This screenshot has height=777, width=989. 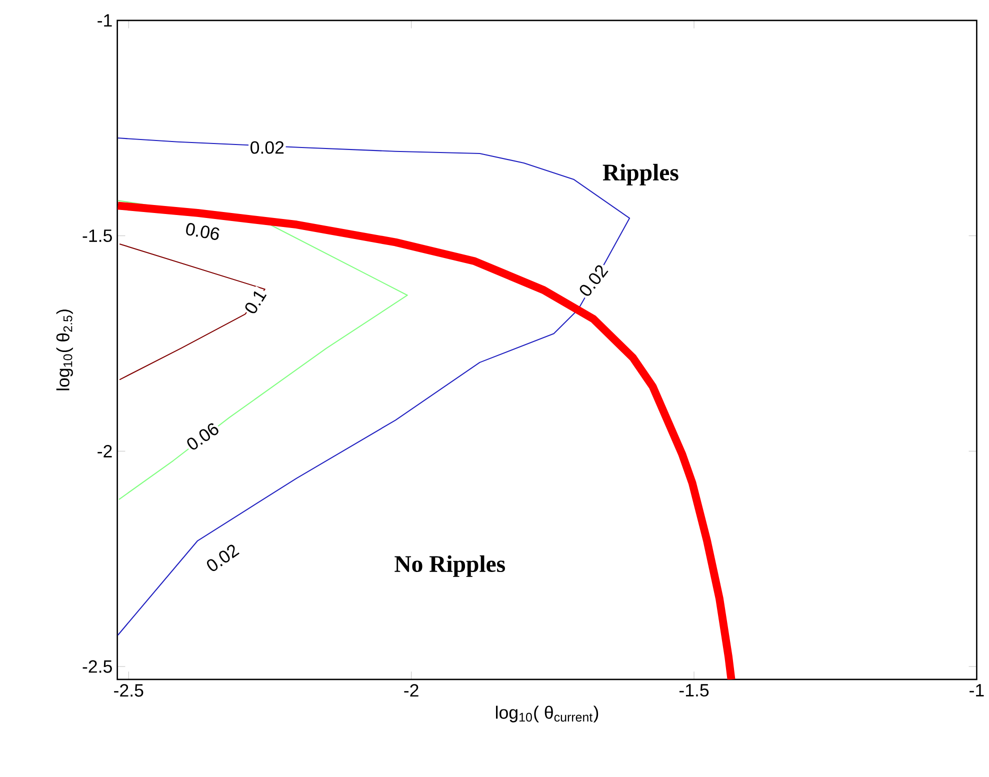 I want to click on x-axis-title: log$_{10}$( θ$_{current}$), so click(x=547, y=714).